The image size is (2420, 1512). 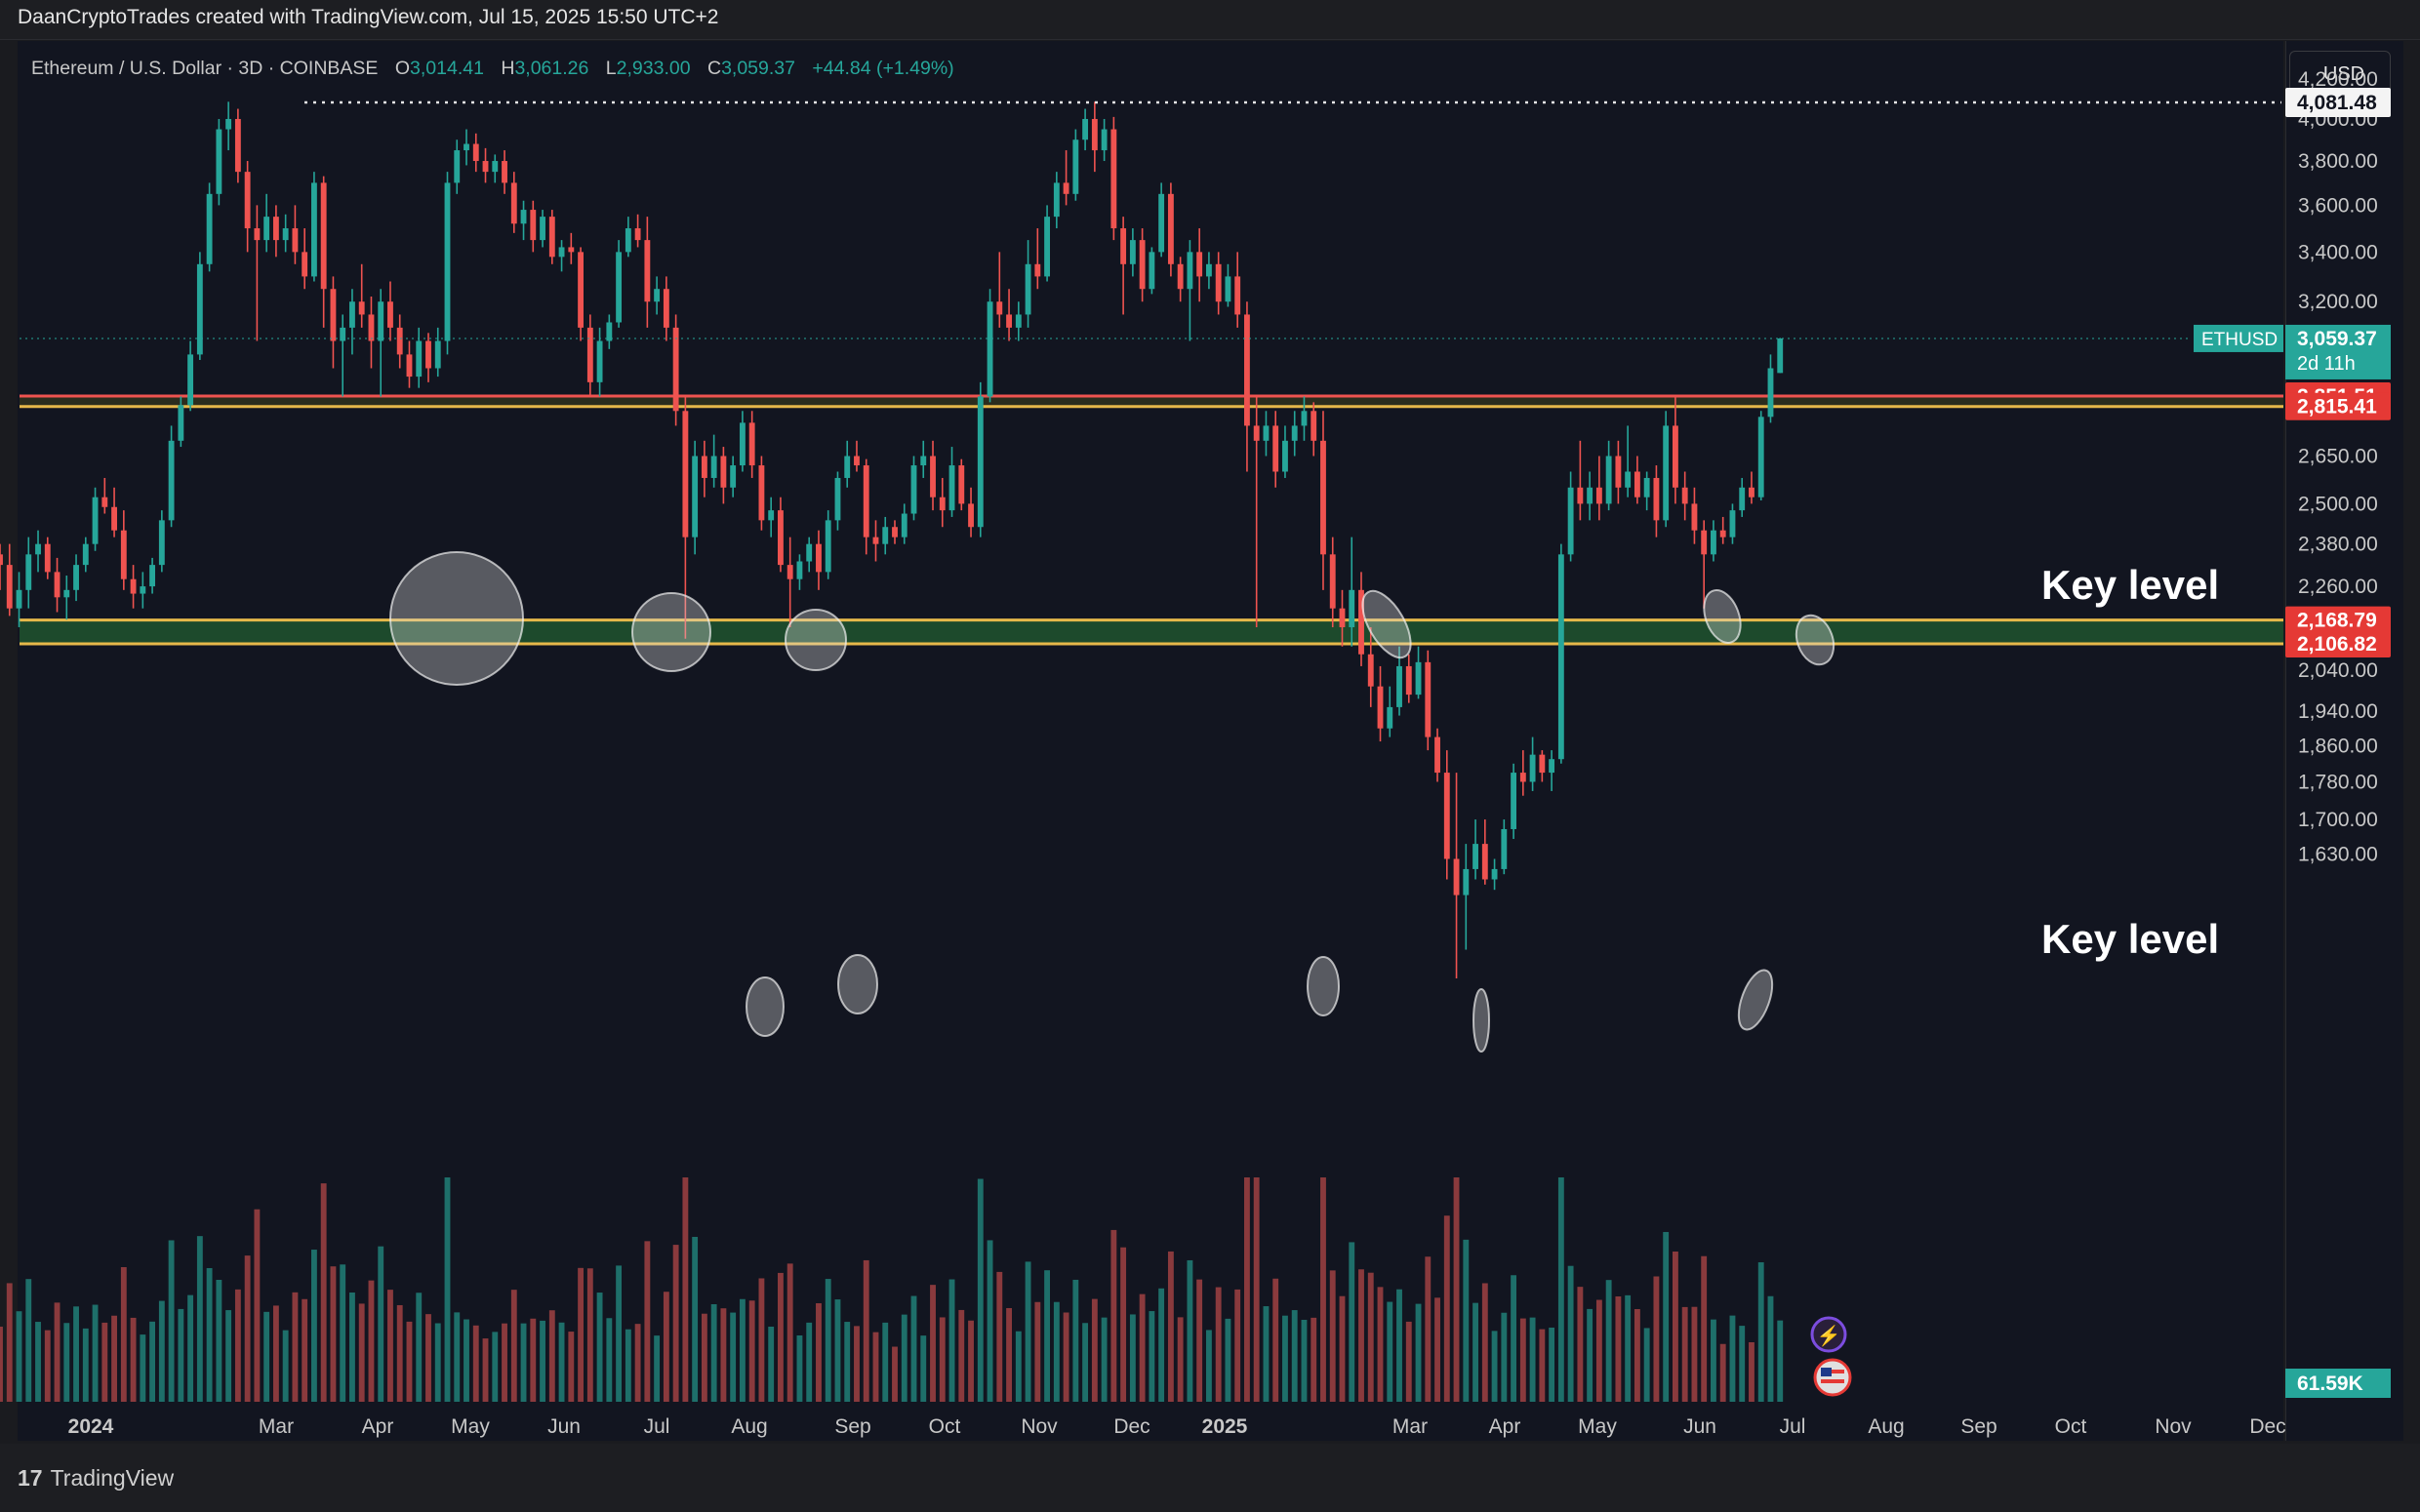 What do you see at coordinates (1597, 1426) in the screenshot?
I see `x-tick-label: May` at bounding box center [1597, 1426].